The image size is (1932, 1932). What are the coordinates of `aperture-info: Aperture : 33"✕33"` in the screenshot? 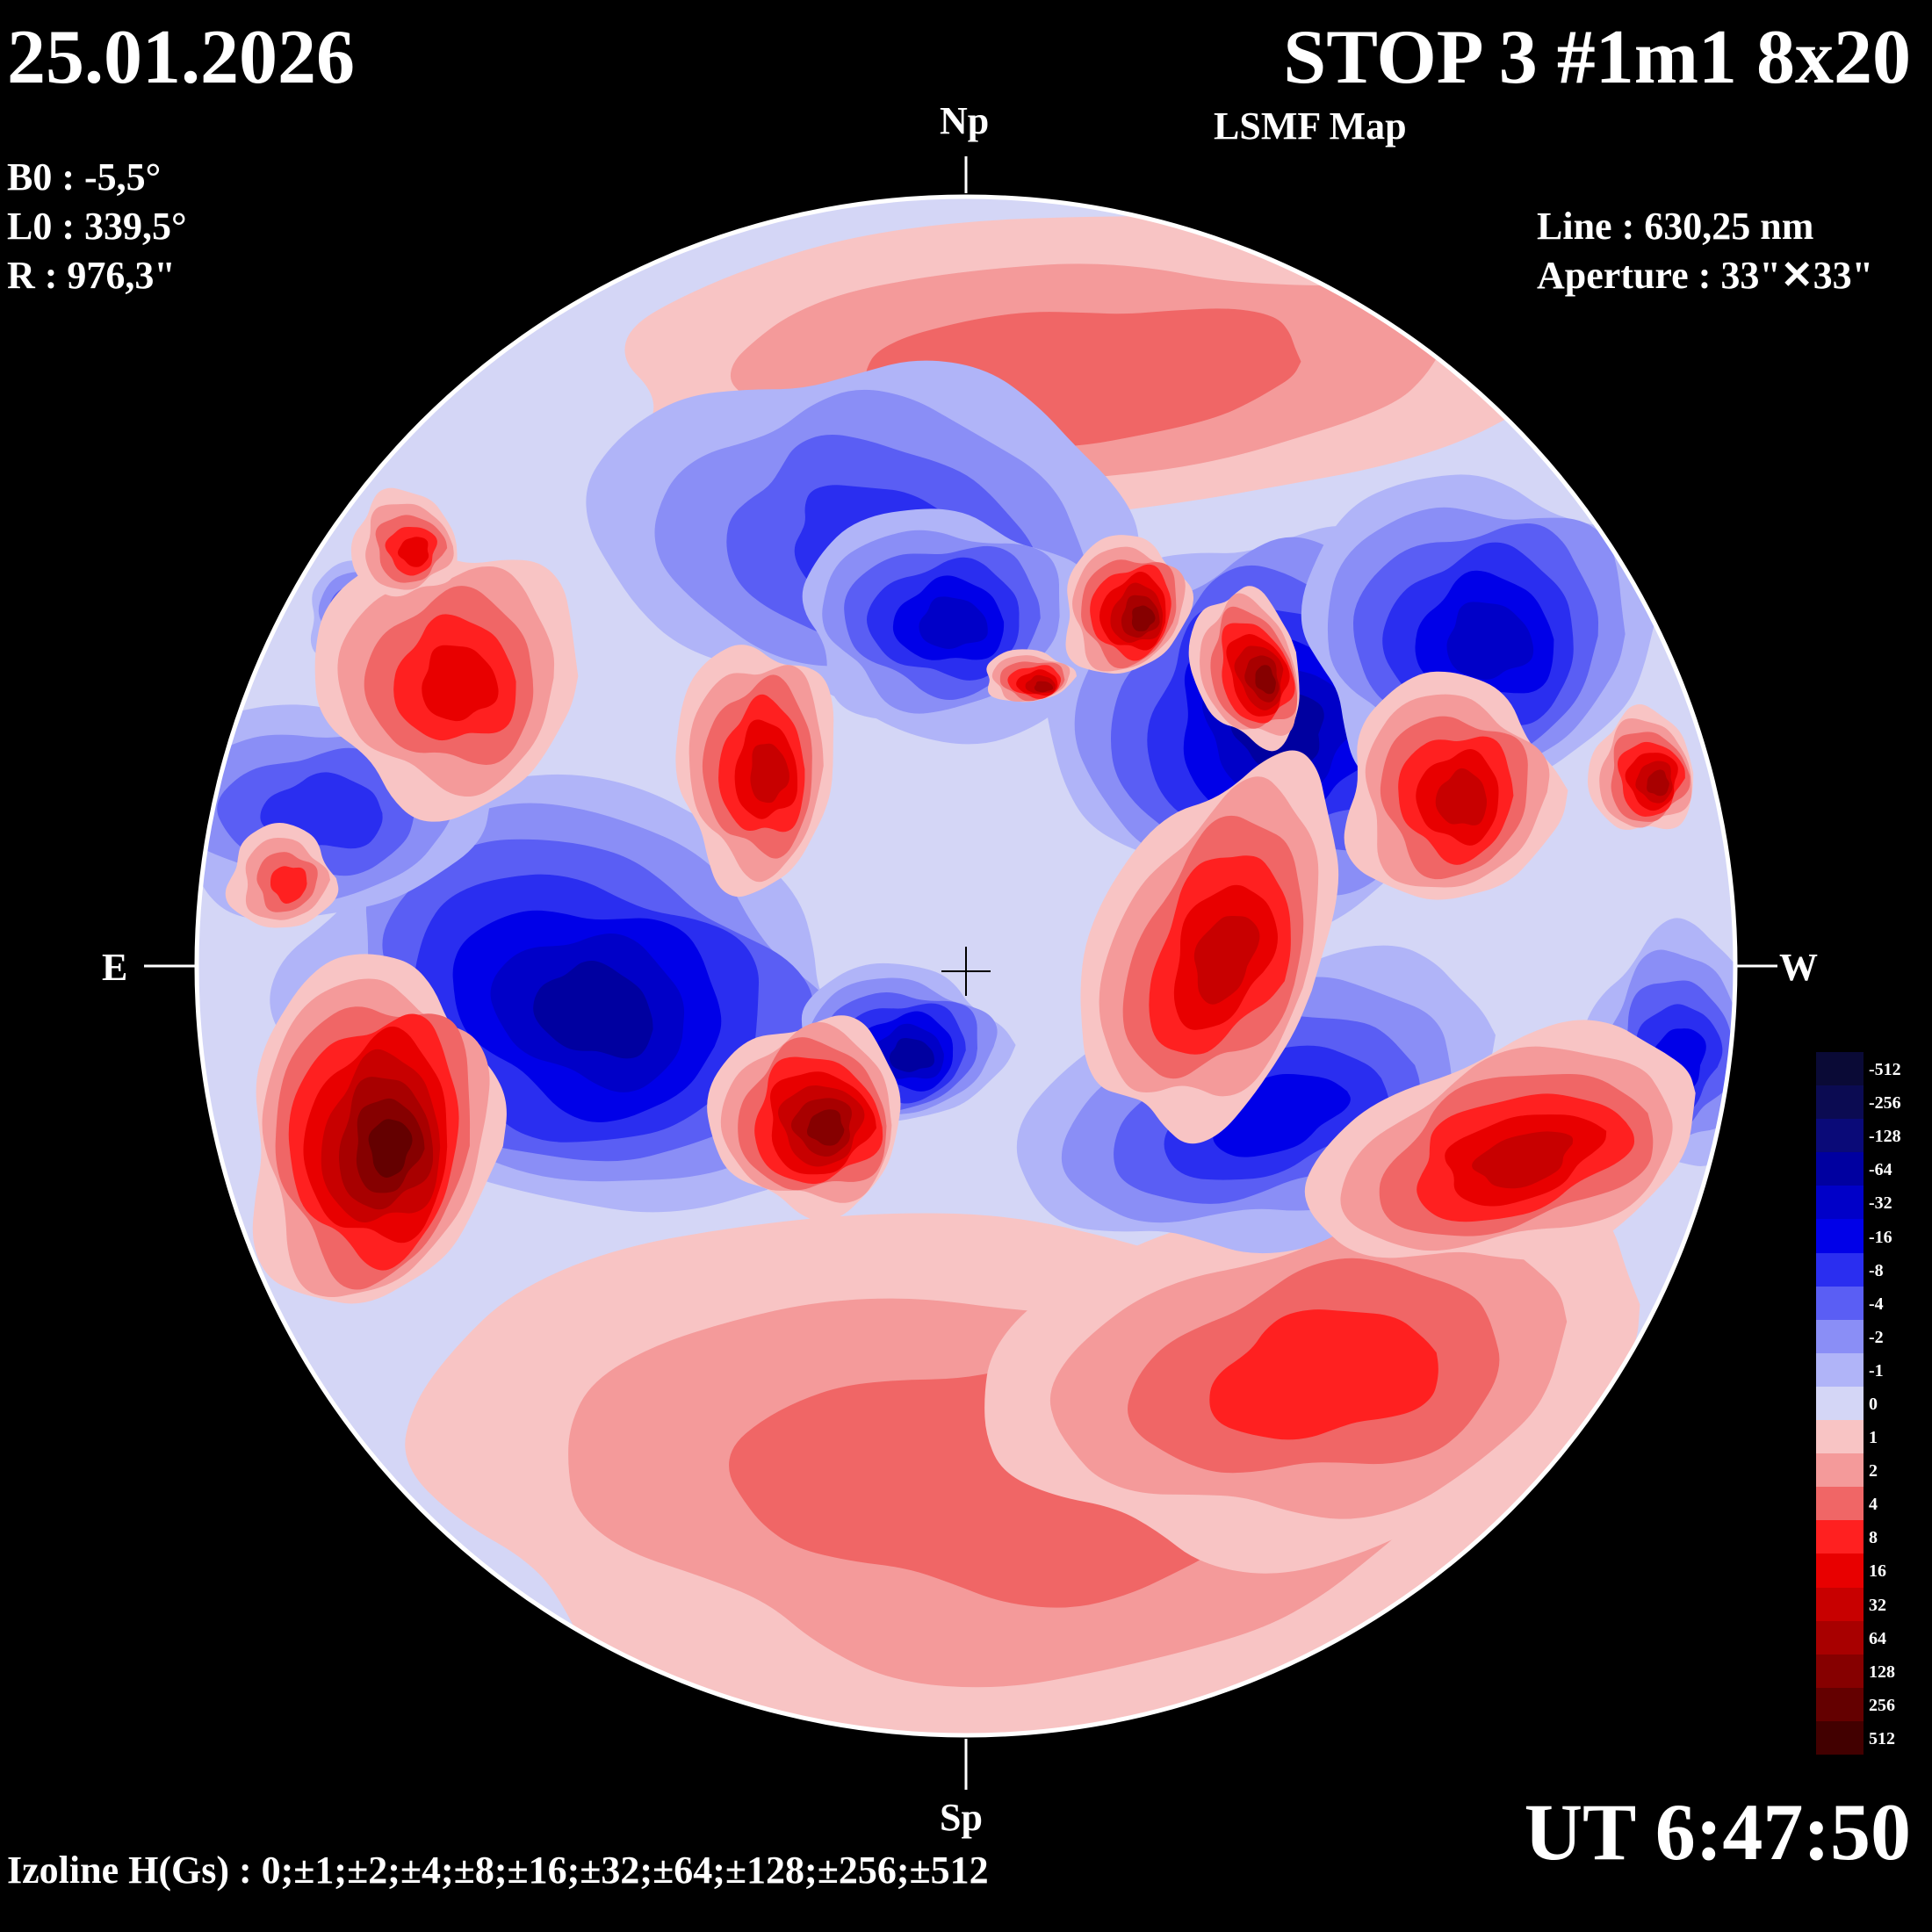 It's located at (1706, 275).